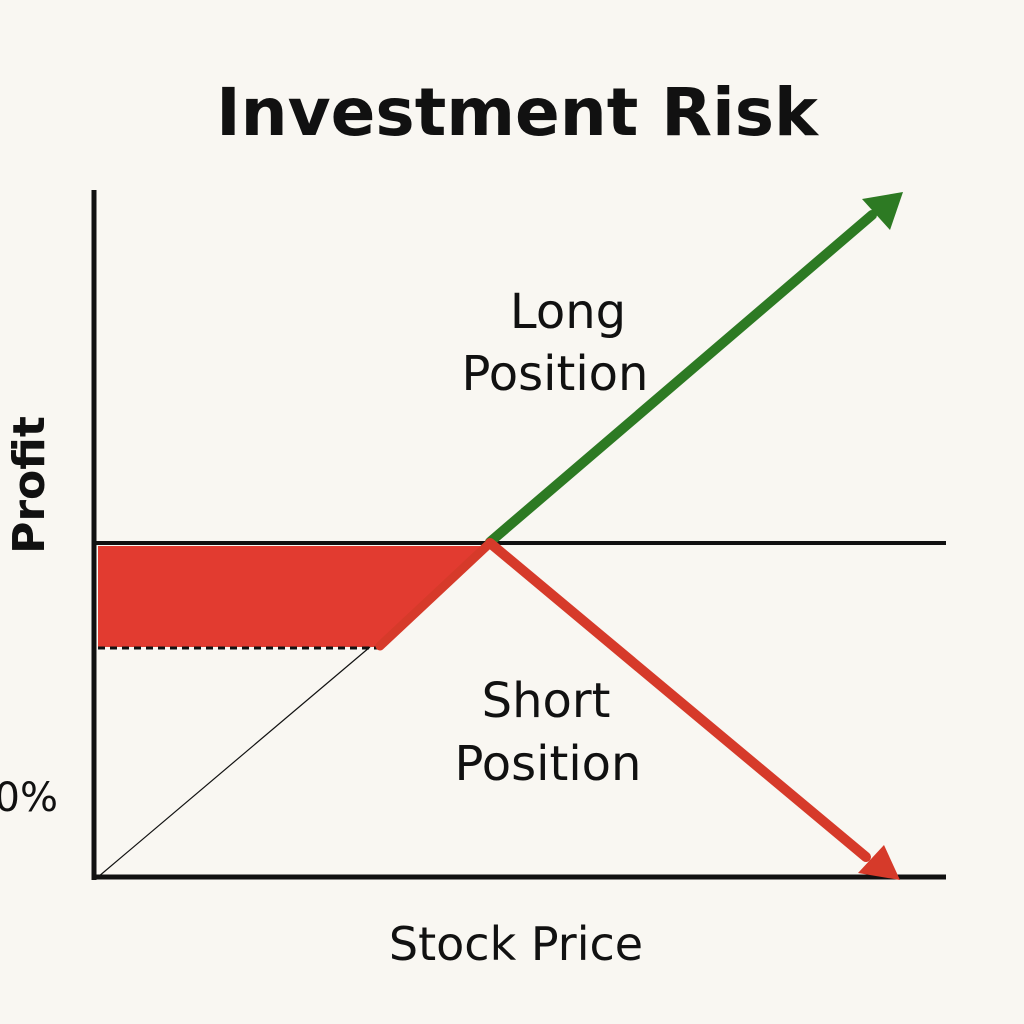  Describe the element at coordinates (29, 485) in the screenshot. I see `y-axis-label: Profit` at that location.